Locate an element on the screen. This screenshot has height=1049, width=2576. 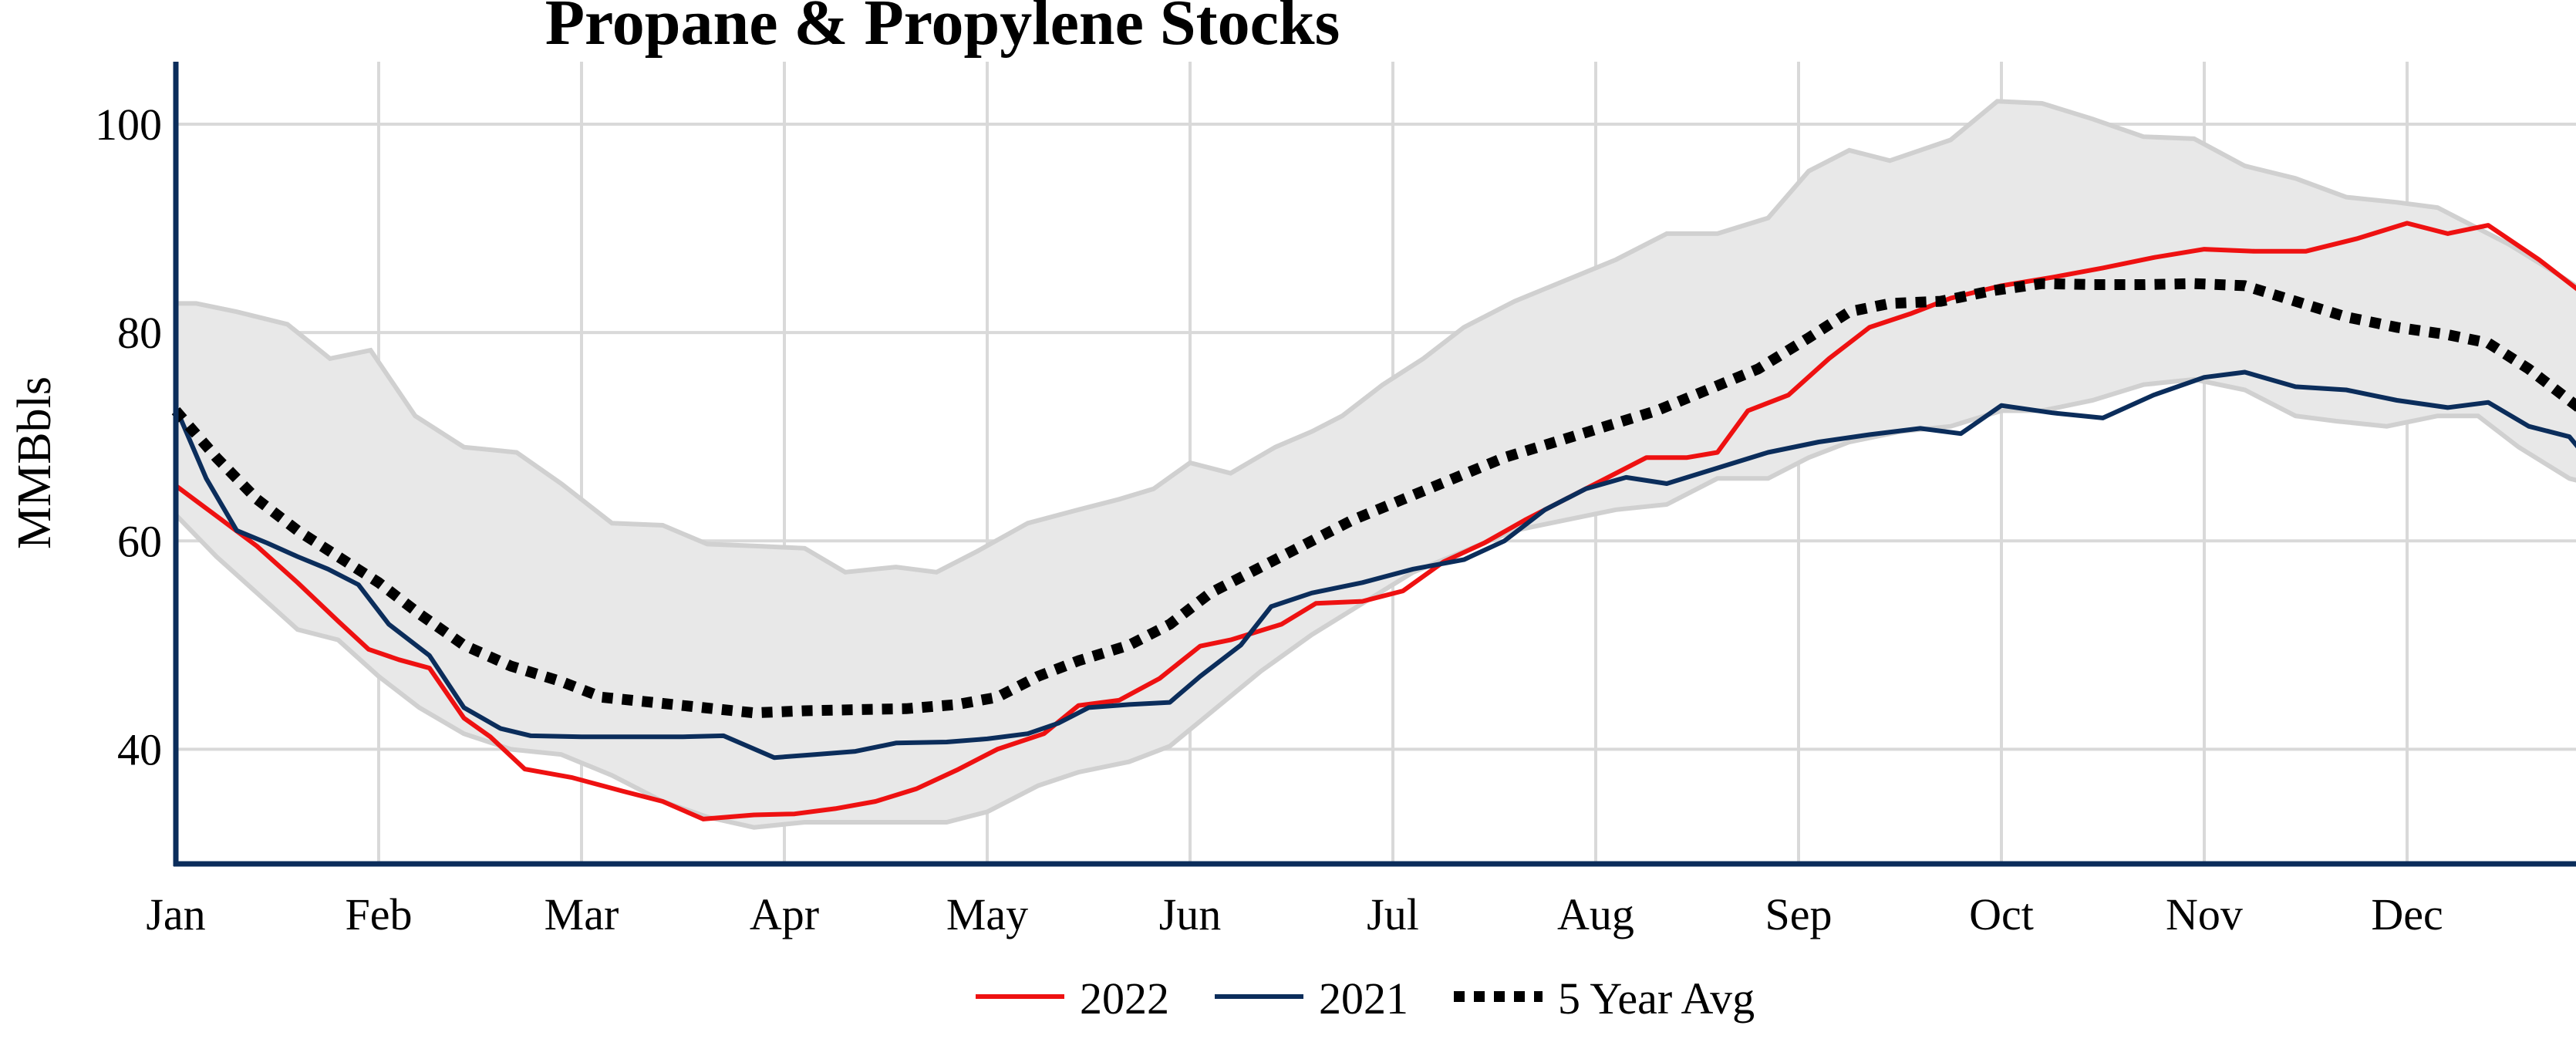
x-tick-label-oct: Oct is located at coordinates (2001, 914).